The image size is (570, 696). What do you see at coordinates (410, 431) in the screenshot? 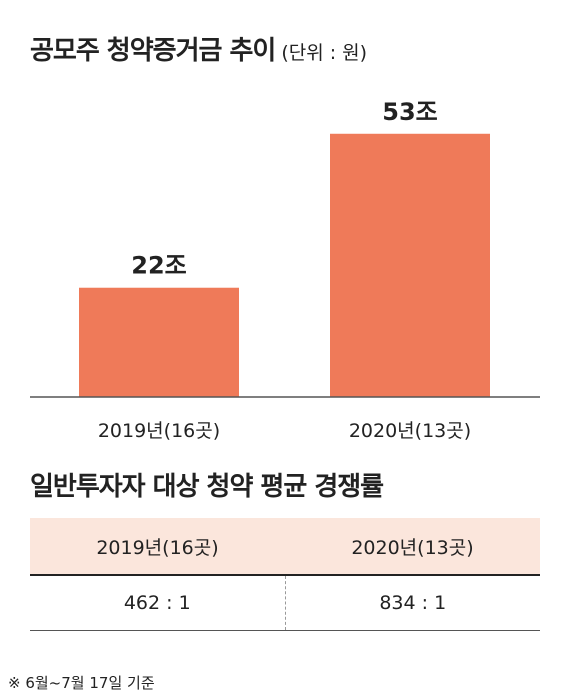
I see `x-tick-label-2: 2020년(13곳)` at bounding box center [410, 431].